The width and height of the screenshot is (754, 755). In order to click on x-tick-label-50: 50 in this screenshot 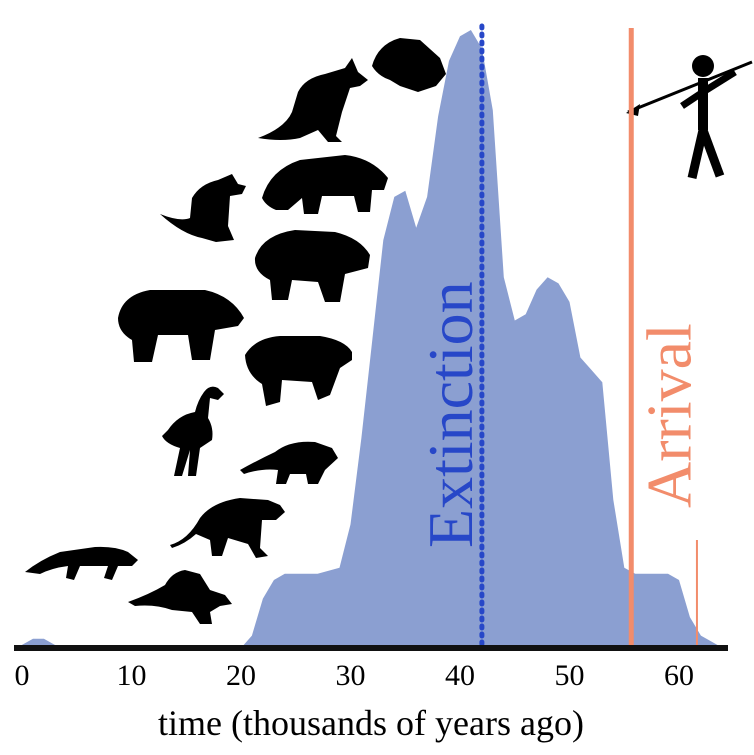, I will do `click(570, 675)`.